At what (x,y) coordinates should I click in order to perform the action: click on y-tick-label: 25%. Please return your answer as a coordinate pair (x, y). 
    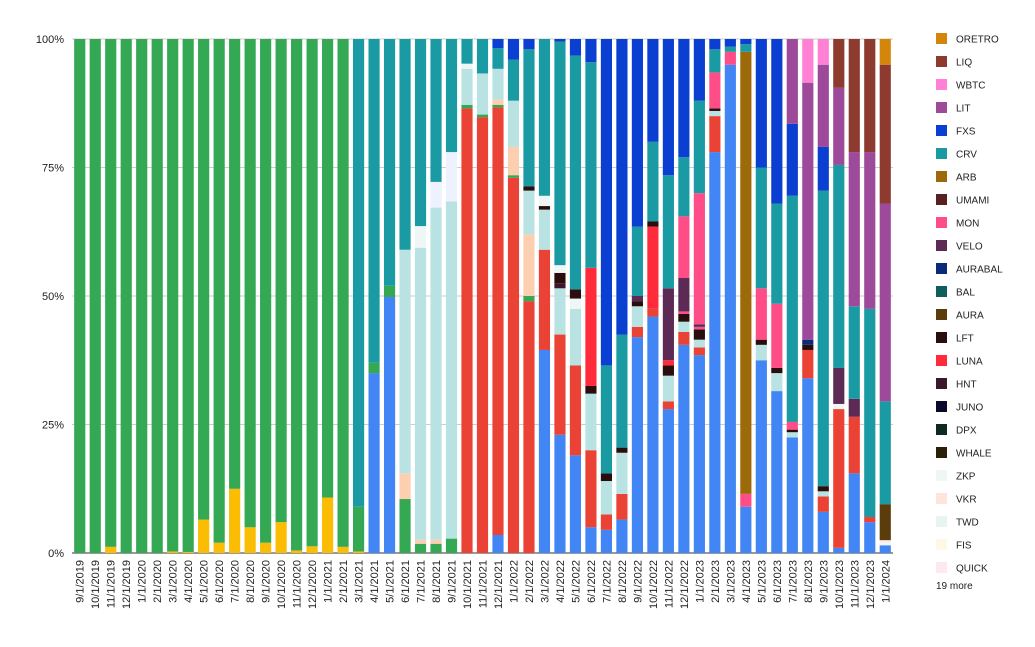
    Looking at the image, I should click on (53, 426).